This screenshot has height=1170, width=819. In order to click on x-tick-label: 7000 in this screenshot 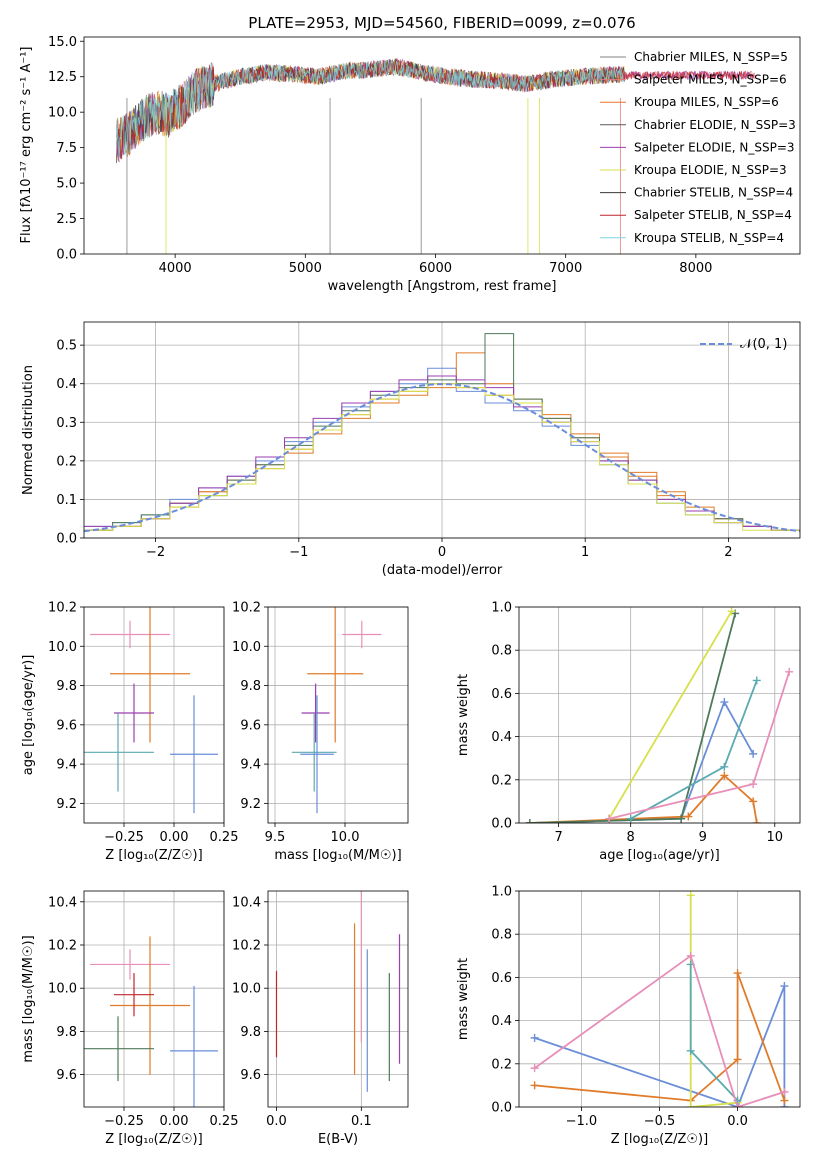, I will do `click(565, 268)`.